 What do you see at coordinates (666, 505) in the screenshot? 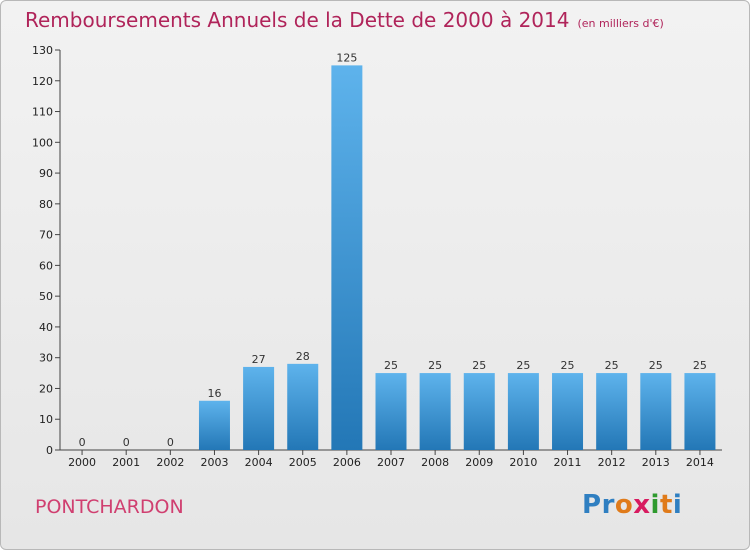
I see `logo-letter: t` at bounding box center [666, 505].